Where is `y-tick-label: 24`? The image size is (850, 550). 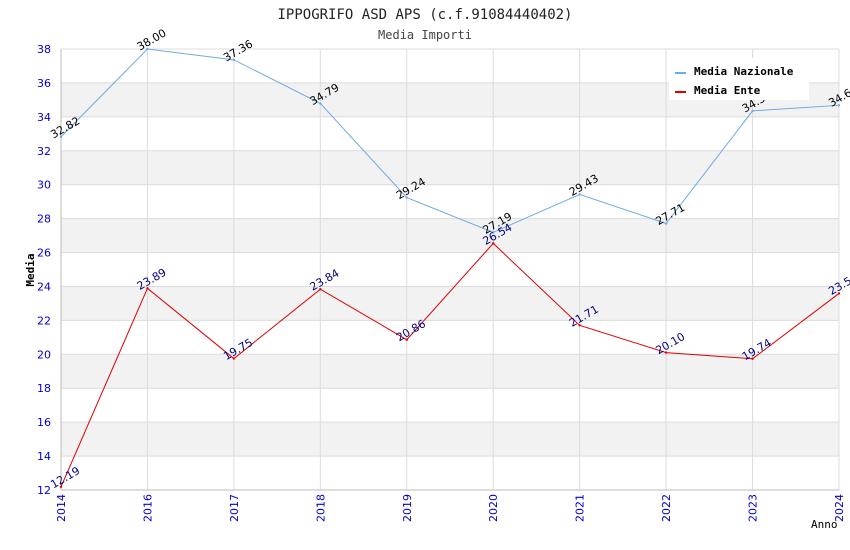 y-tick-label: 24 is located at coordinates (44, 286).